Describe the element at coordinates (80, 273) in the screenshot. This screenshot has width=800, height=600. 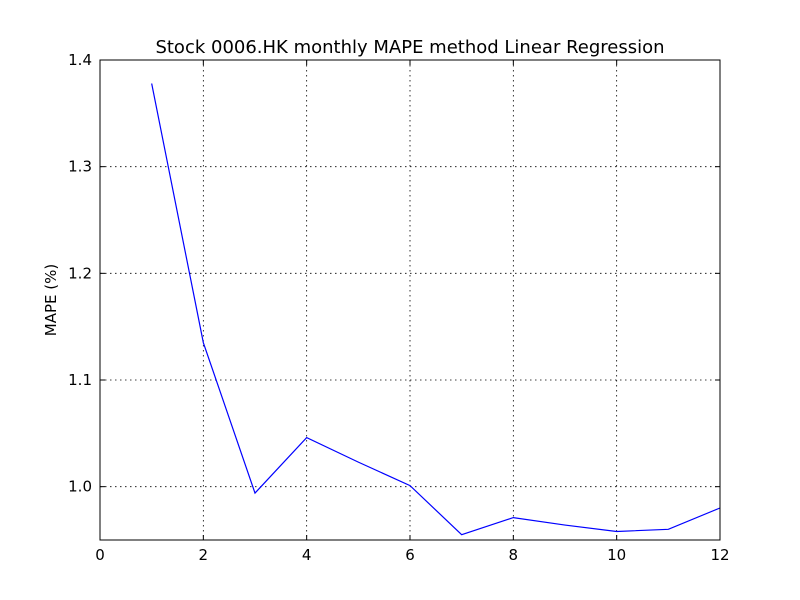
I see `y-tick-label: 1.2` at that location.